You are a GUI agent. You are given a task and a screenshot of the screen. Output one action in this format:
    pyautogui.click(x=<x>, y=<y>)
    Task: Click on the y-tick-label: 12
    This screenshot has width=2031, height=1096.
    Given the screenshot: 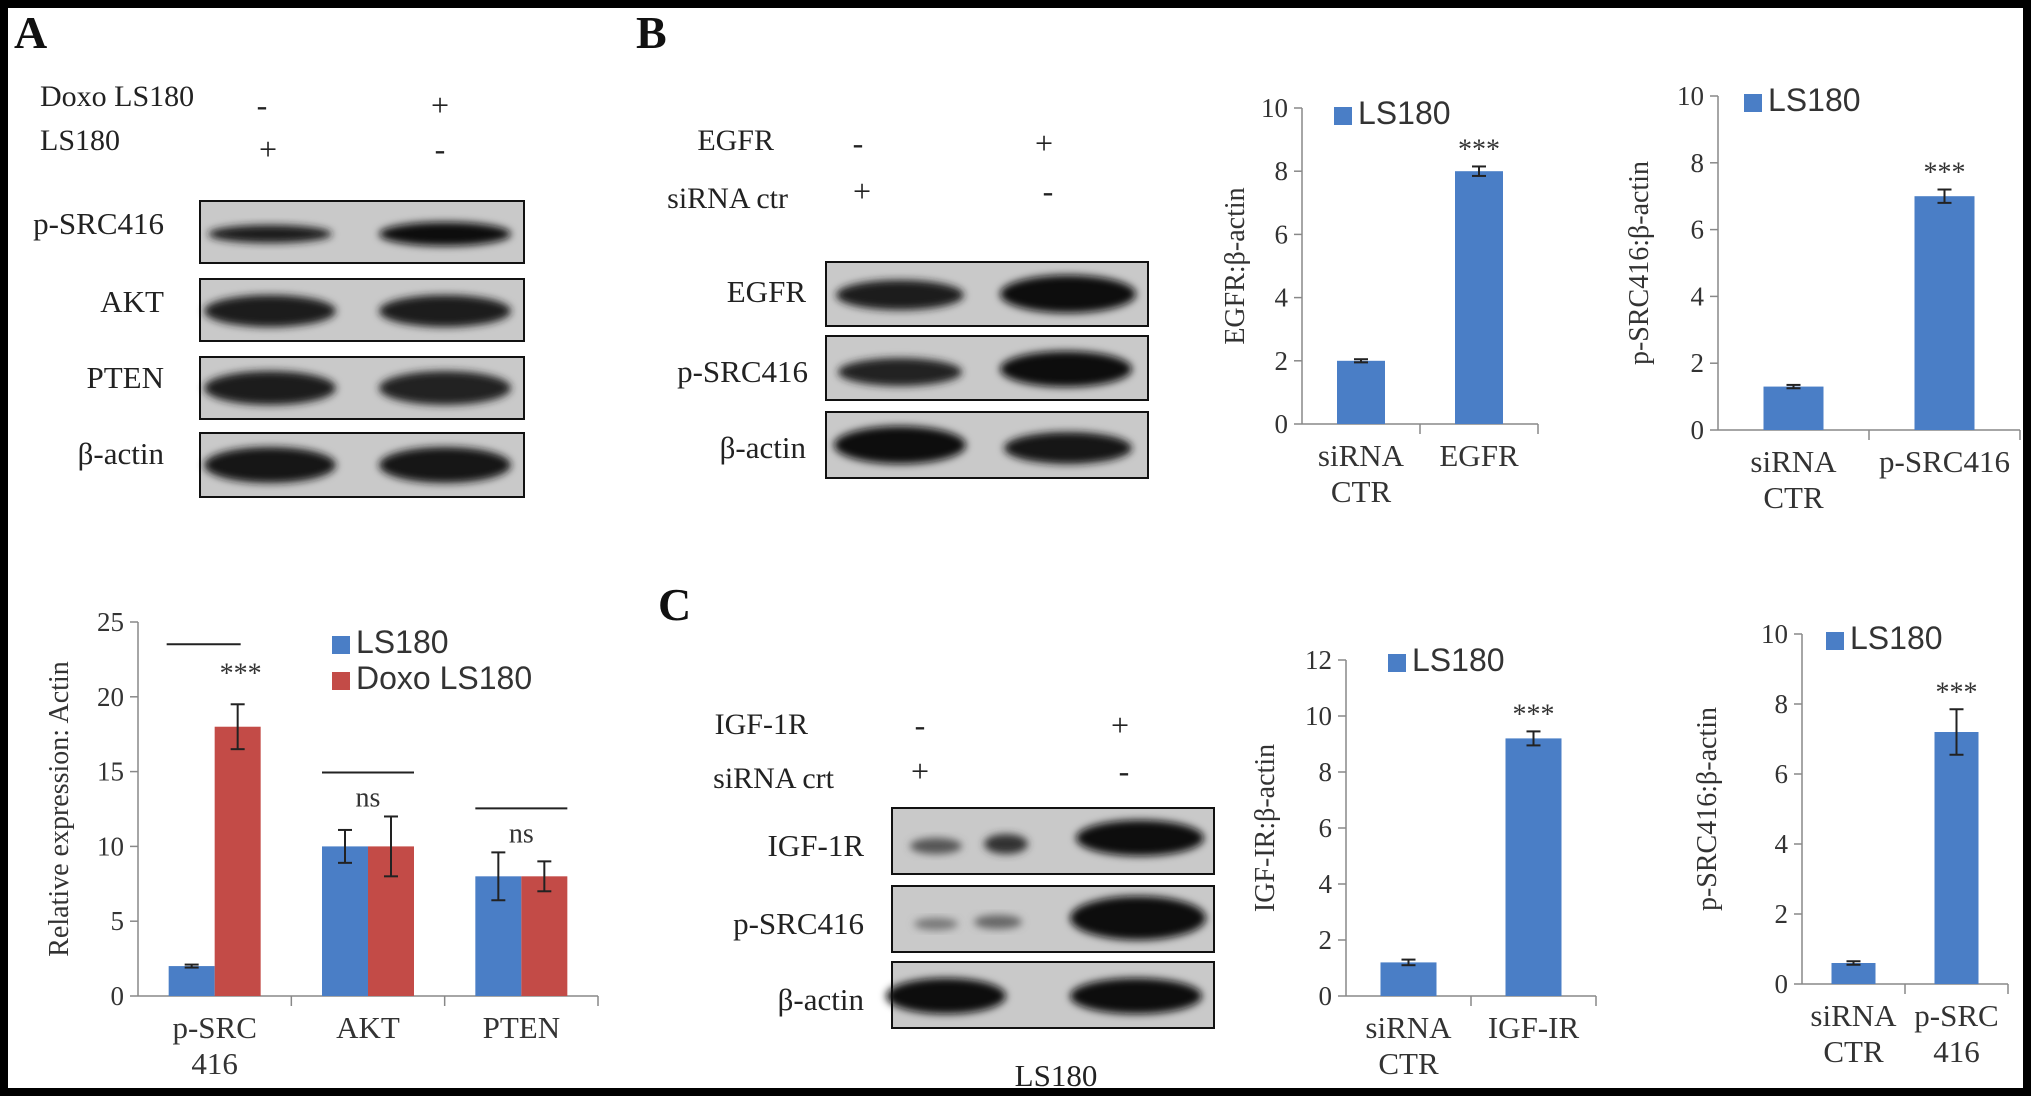 What is the action you would take?
    pyautogui.click(x=1318, y=660)
    